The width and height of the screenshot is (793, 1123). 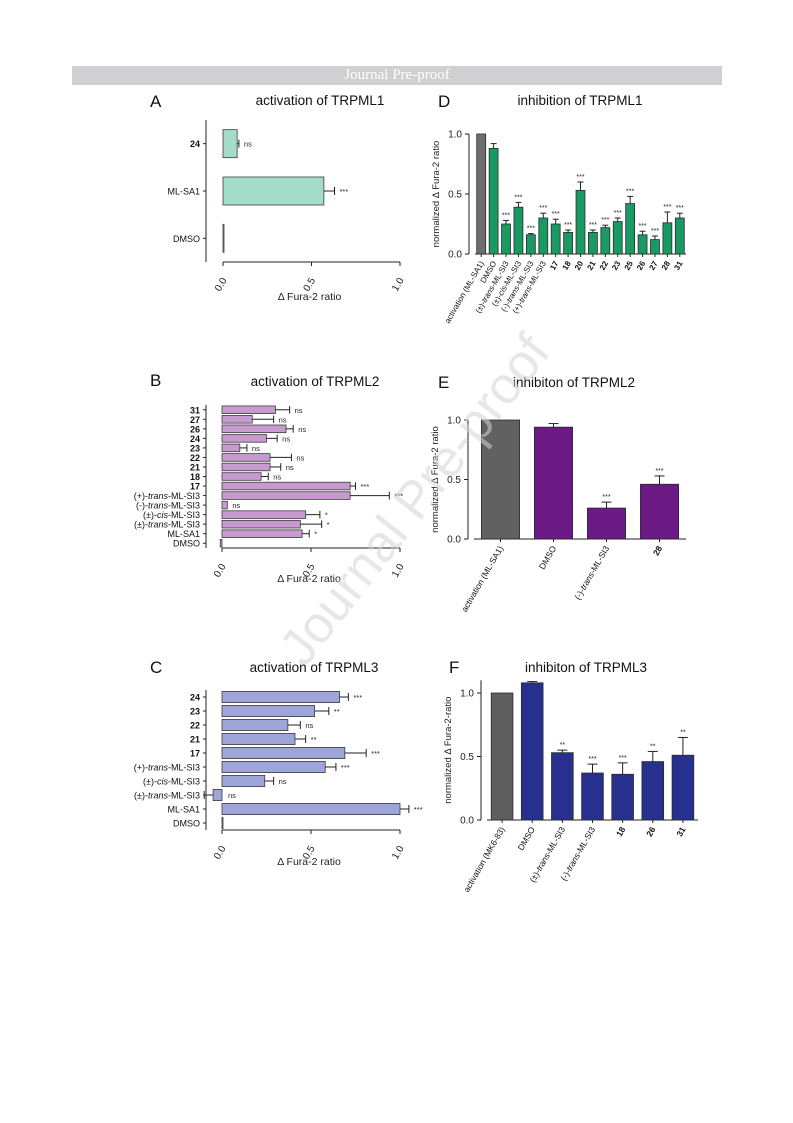 What do you see at coordinates (484, 859) in the screenshot?
I see `category-label: activation (MK6-83)` at bounding box center [484, 859].